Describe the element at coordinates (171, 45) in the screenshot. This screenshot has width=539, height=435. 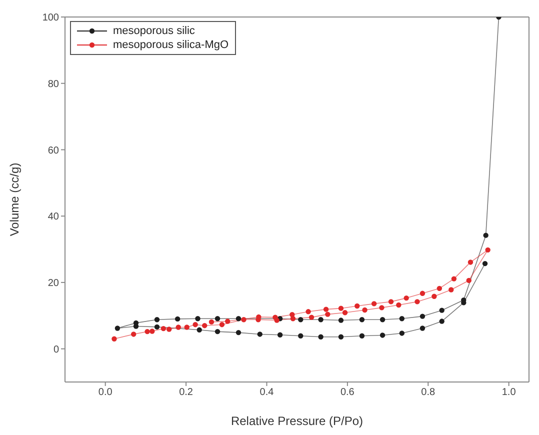
I see `legend-label: mesoporous silica-MgO` at that location.